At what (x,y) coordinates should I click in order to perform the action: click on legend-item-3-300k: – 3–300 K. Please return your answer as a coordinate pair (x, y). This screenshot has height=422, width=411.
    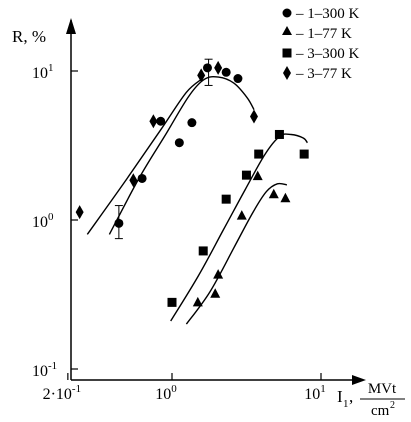
    Looking at the image, I should click on (321, 54).